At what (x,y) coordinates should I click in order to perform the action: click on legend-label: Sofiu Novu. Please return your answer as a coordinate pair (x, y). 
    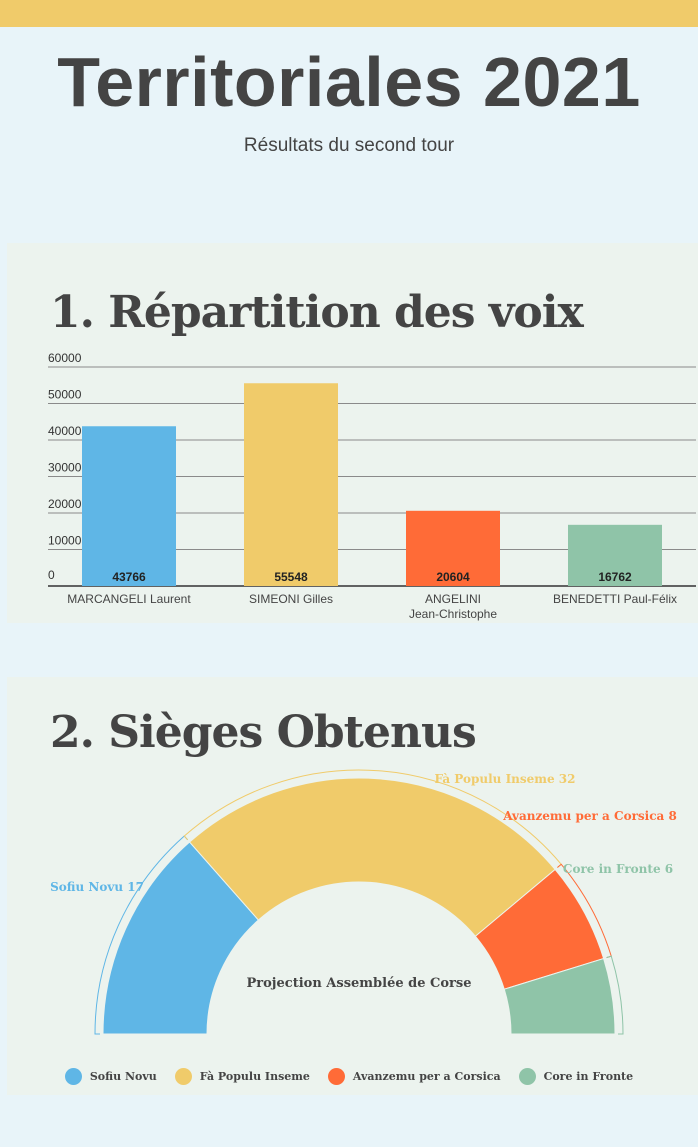
    Looking at the image, I should click on (123, 1076).